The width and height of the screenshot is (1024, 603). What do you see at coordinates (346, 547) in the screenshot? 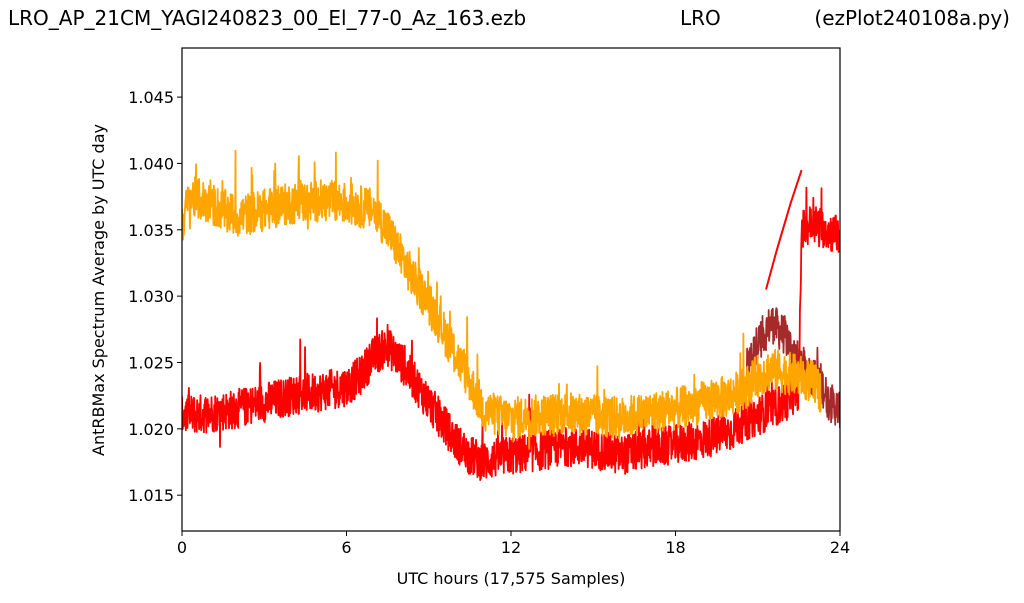
I see `x-tick-label: 6` at bounding box center [346, 547].